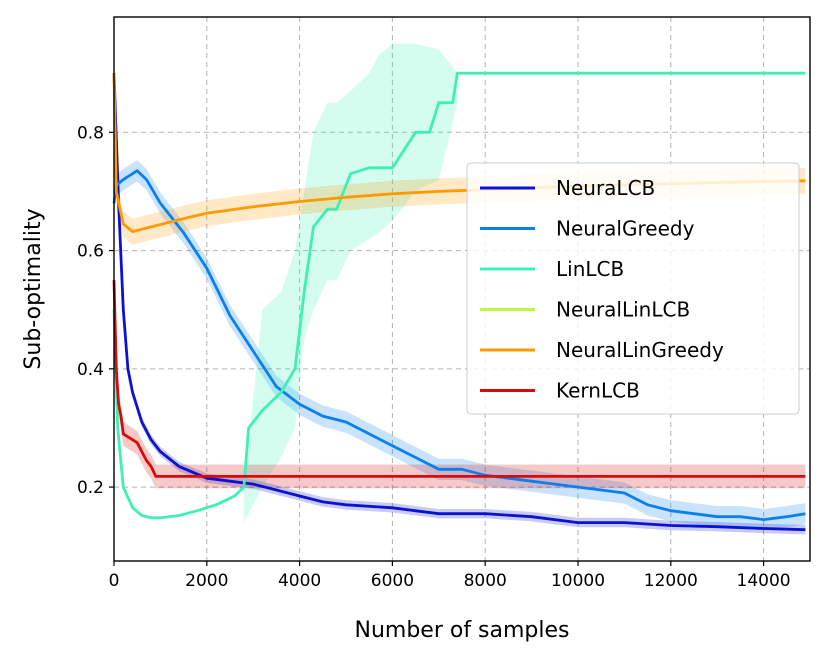 The height and width of the screenshot is (661, 830). Describe the element at coordinates (640, 350) in the screenshot. I see `legend-label-neurallingreedy: NeuralLinGreedy` at that location.